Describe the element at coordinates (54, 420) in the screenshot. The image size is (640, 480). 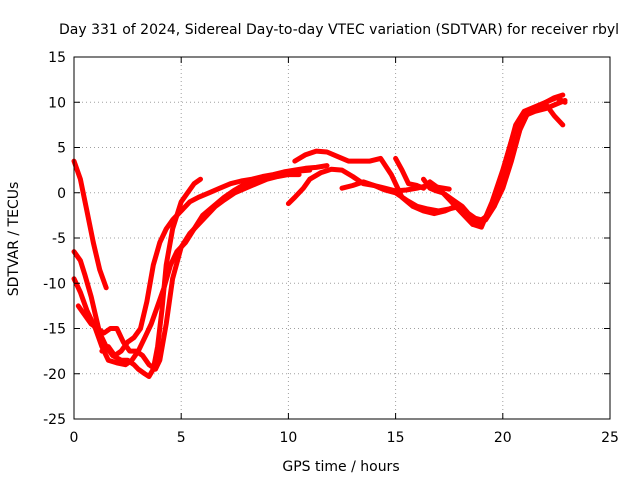
I see `y-tick-label: -25` at that location.